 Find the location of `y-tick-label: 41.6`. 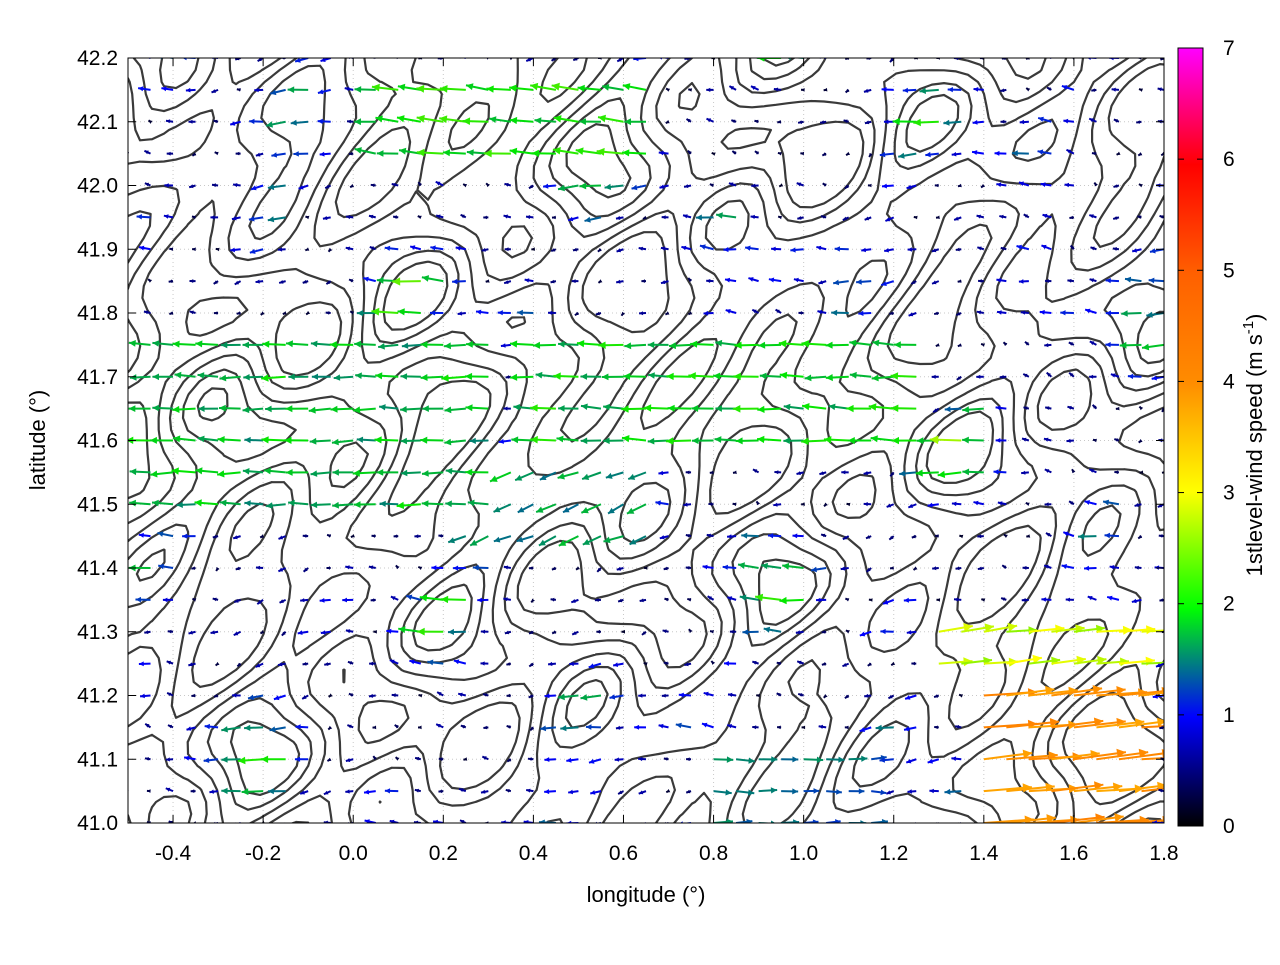

y-tick-label: 41.6 is located at coordinates (97, 441).